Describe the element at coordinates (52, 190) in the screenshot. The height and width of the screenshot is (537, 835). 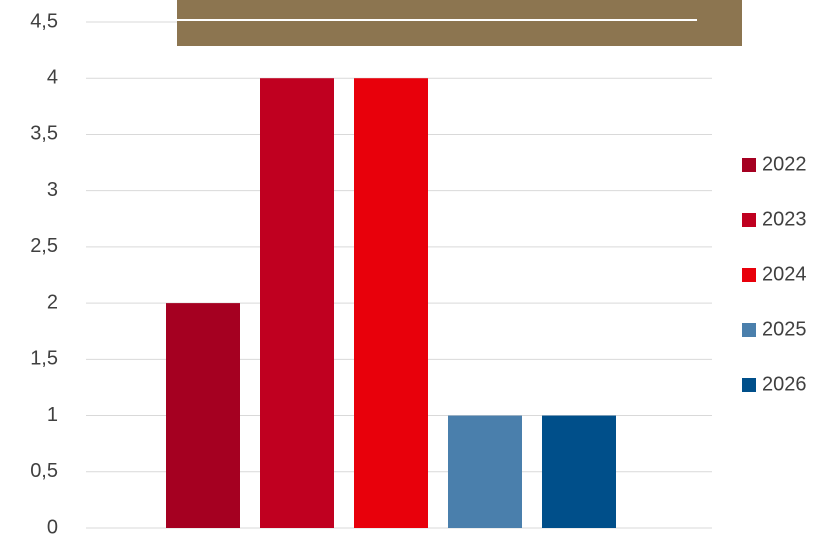
I see `y-tick-label: 3` at that location.